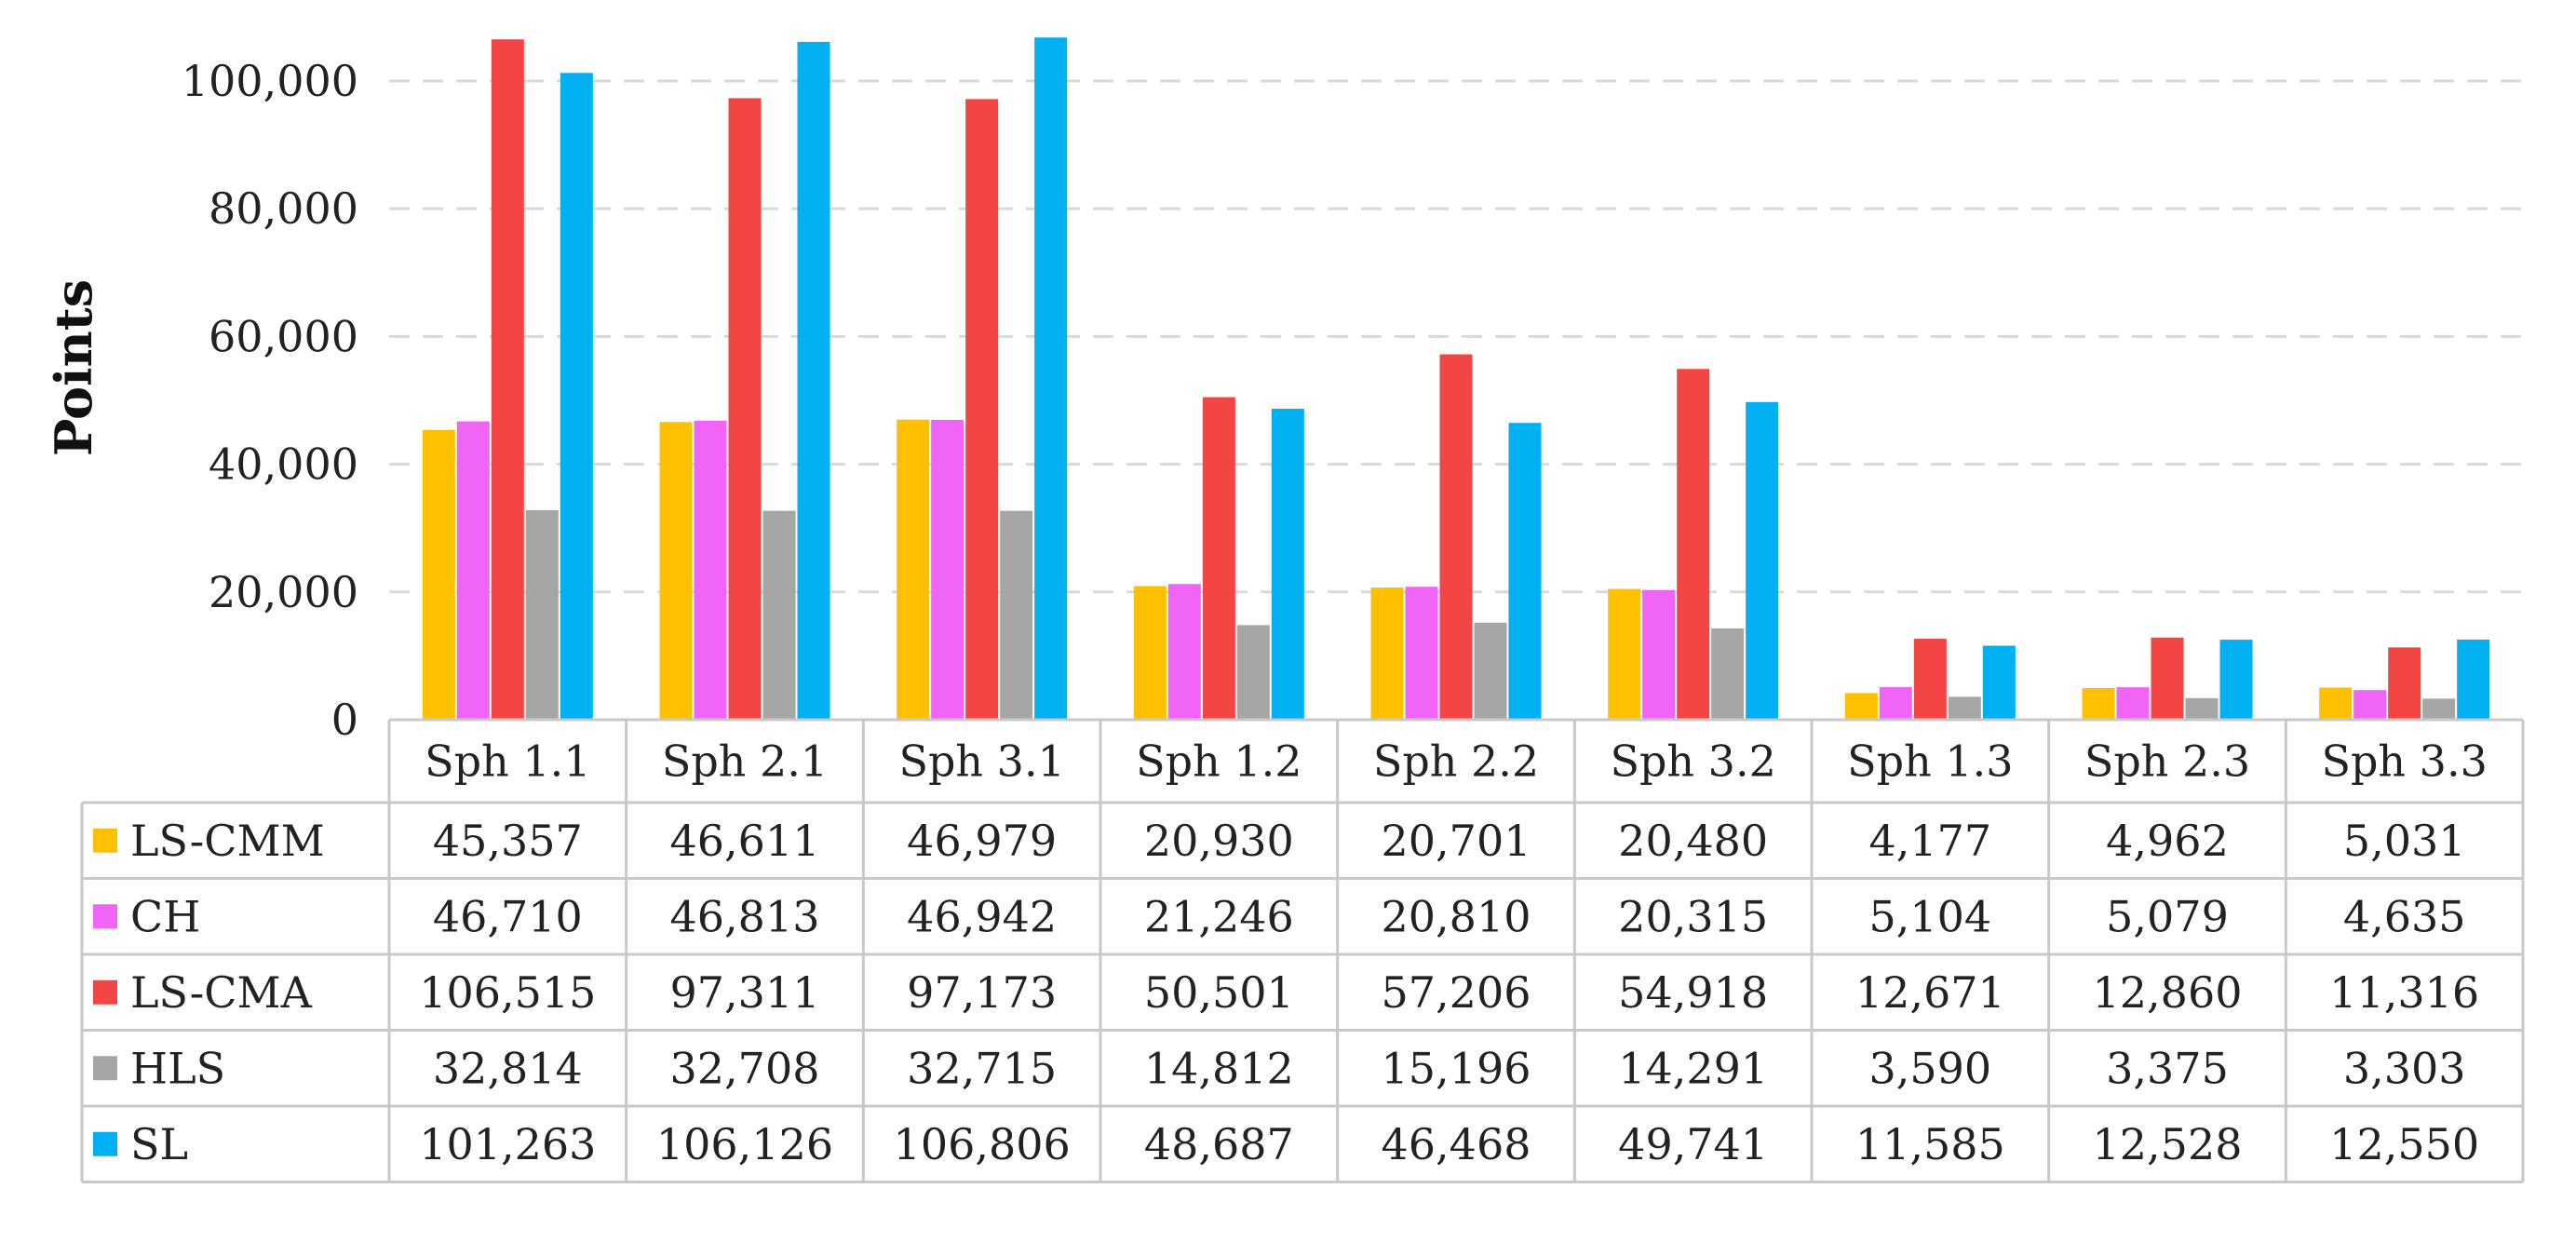 The width and height of the screenshot is (2576, 1256). I want to click on table-value: 46,468, so click(1456, 1144).